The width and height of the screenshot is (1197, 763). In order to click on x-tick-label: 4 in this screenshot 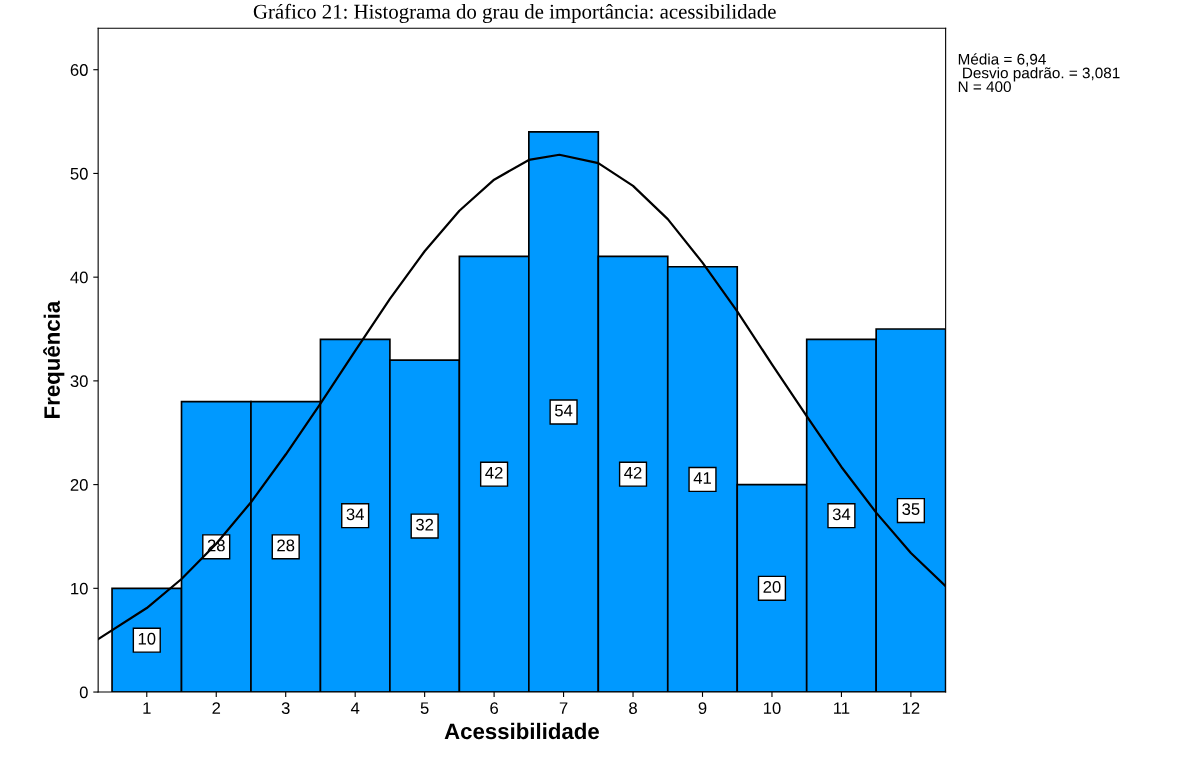, I will do `click(355, 708)`.